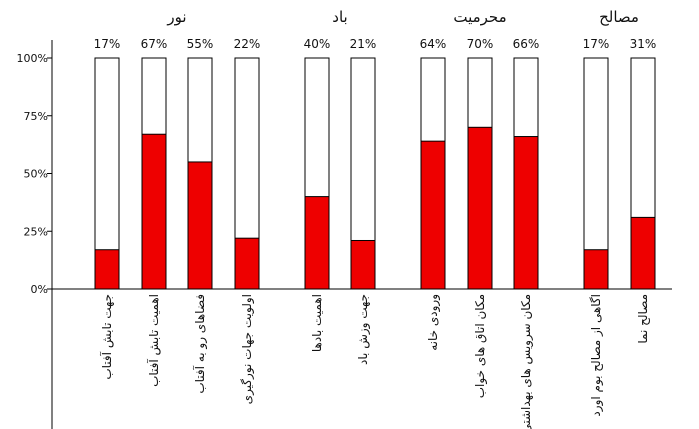 This screenshot has height=429, width=699. I want to click on category-label: اولویت جهات نورگیری, so click(247, 349).